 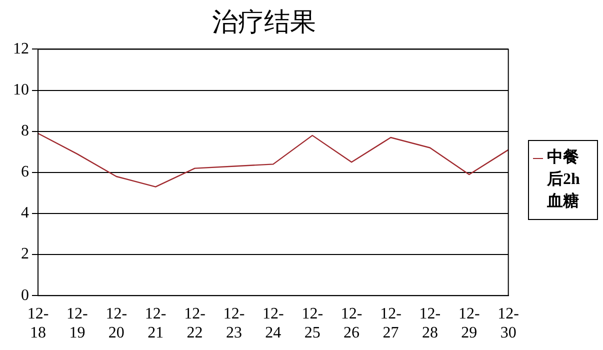 I want to click on x-tick-label: 12-26, so click(x=351, y=323).